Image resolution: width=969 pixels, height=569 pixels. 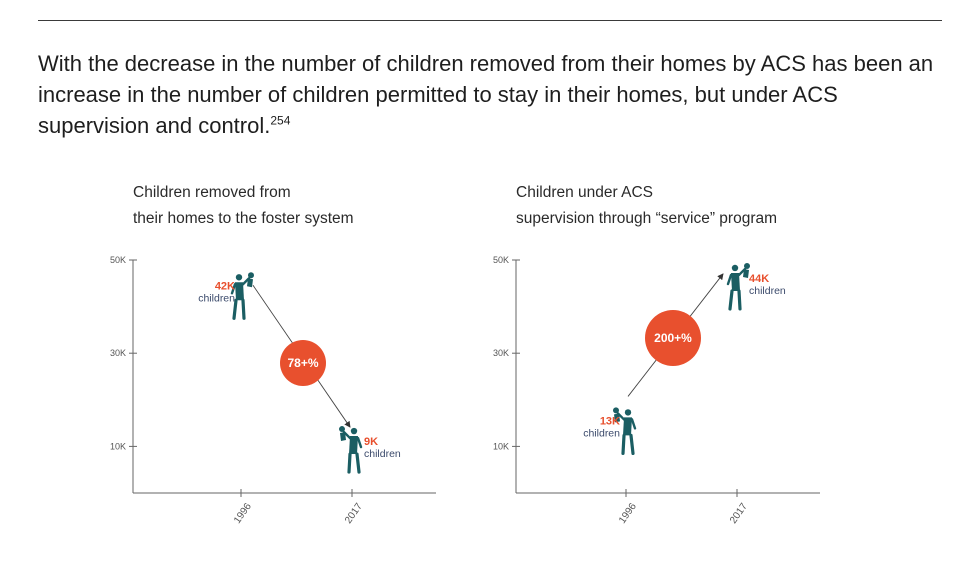 What do you see at coordinates (371, 442) in the screenshot?
I see `data-value-label: 9K` at bounding box center [371, 442].